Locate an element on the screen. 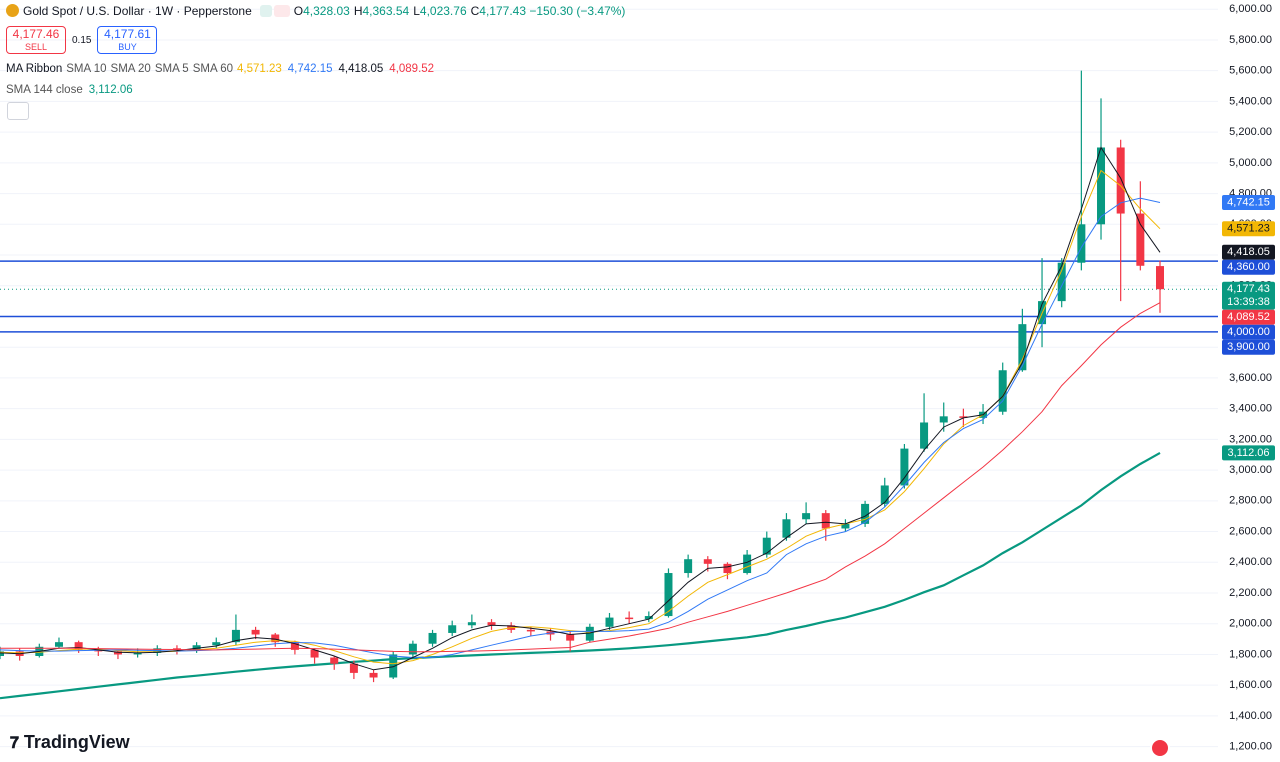 This screenshot has width=1280, height=762. y-tick-label: 2,000.00 is located at coordinates (1250, 624).